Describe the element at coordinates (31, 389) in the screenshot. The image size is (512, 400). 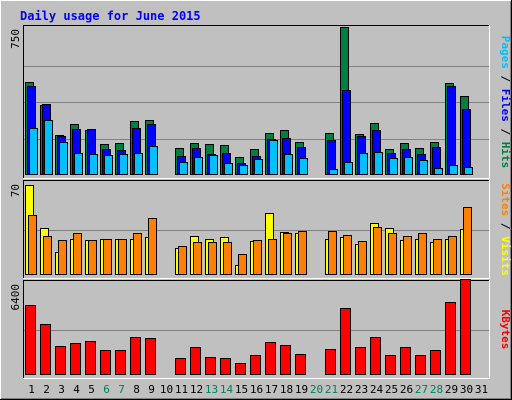
I see `x-tick-label-day-1: 1` at that location.